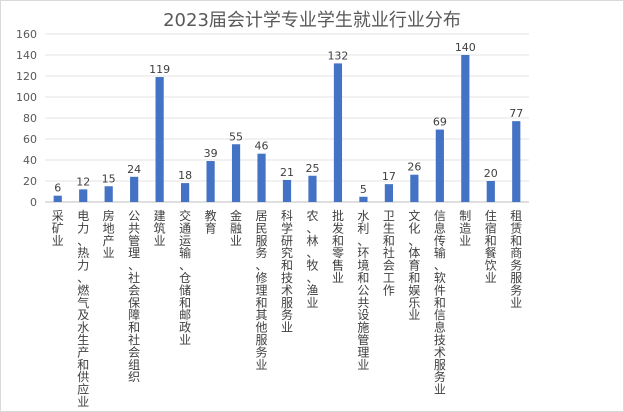 Image resolution: width=624 pixels, height=412 pixels. What do you see at coordinates (287, 172) in the screenshot?
I see `data-label: 21` at bounding box center [287, 172].